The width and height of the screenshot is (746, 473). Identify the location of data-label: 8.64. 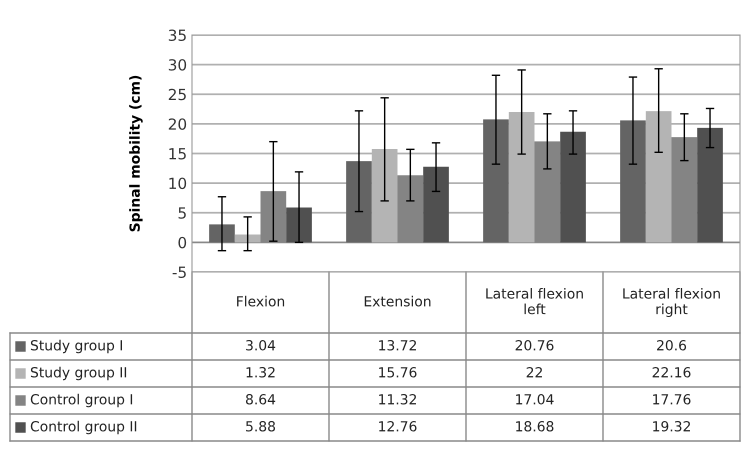
(261, 399).